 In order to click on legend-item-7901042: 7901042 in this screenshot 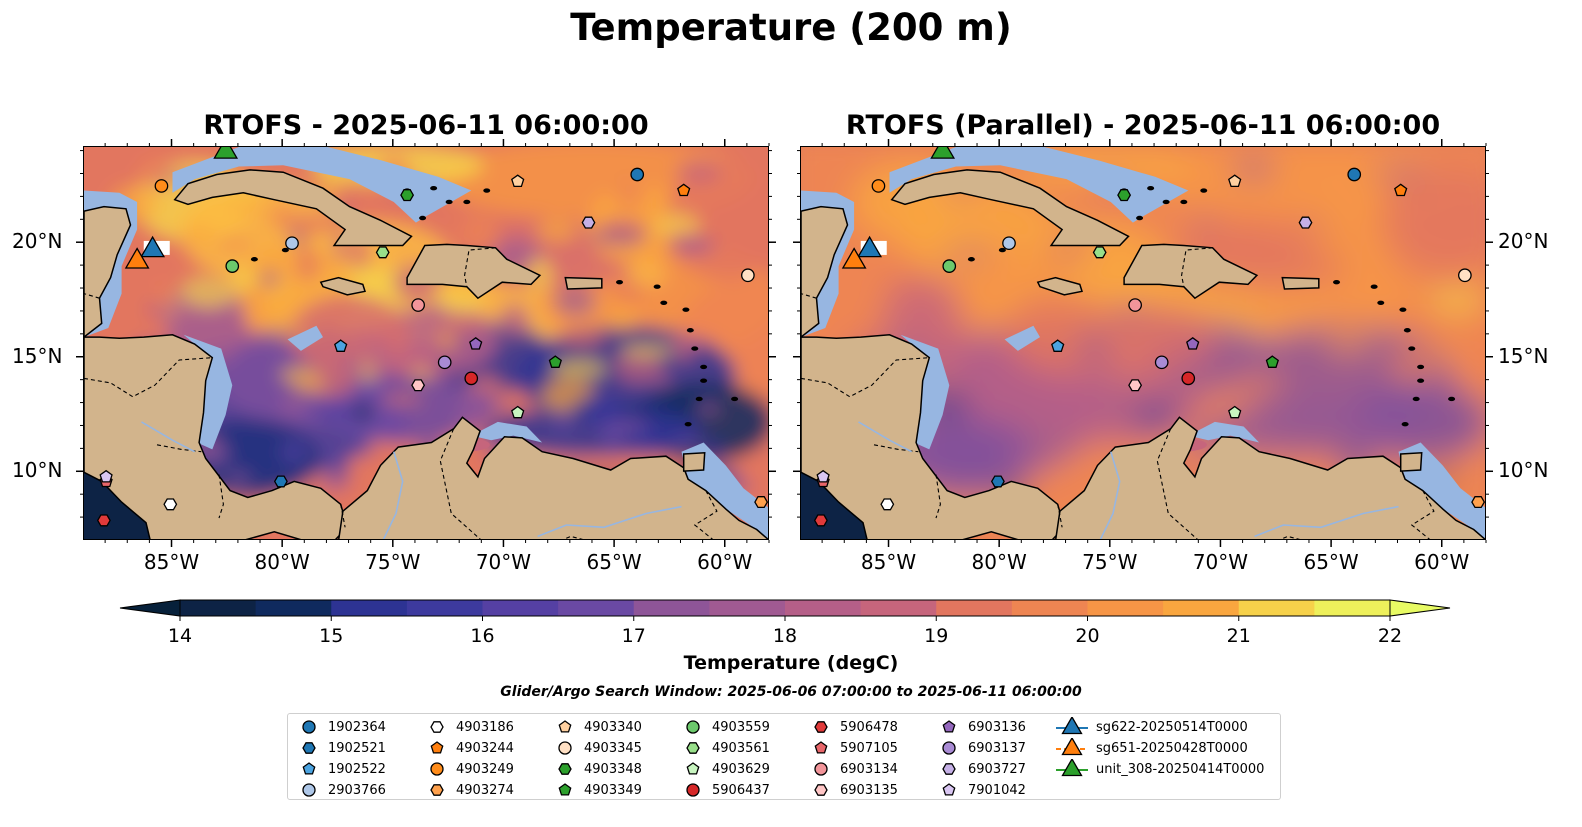, I will do `click(982, 790)`.